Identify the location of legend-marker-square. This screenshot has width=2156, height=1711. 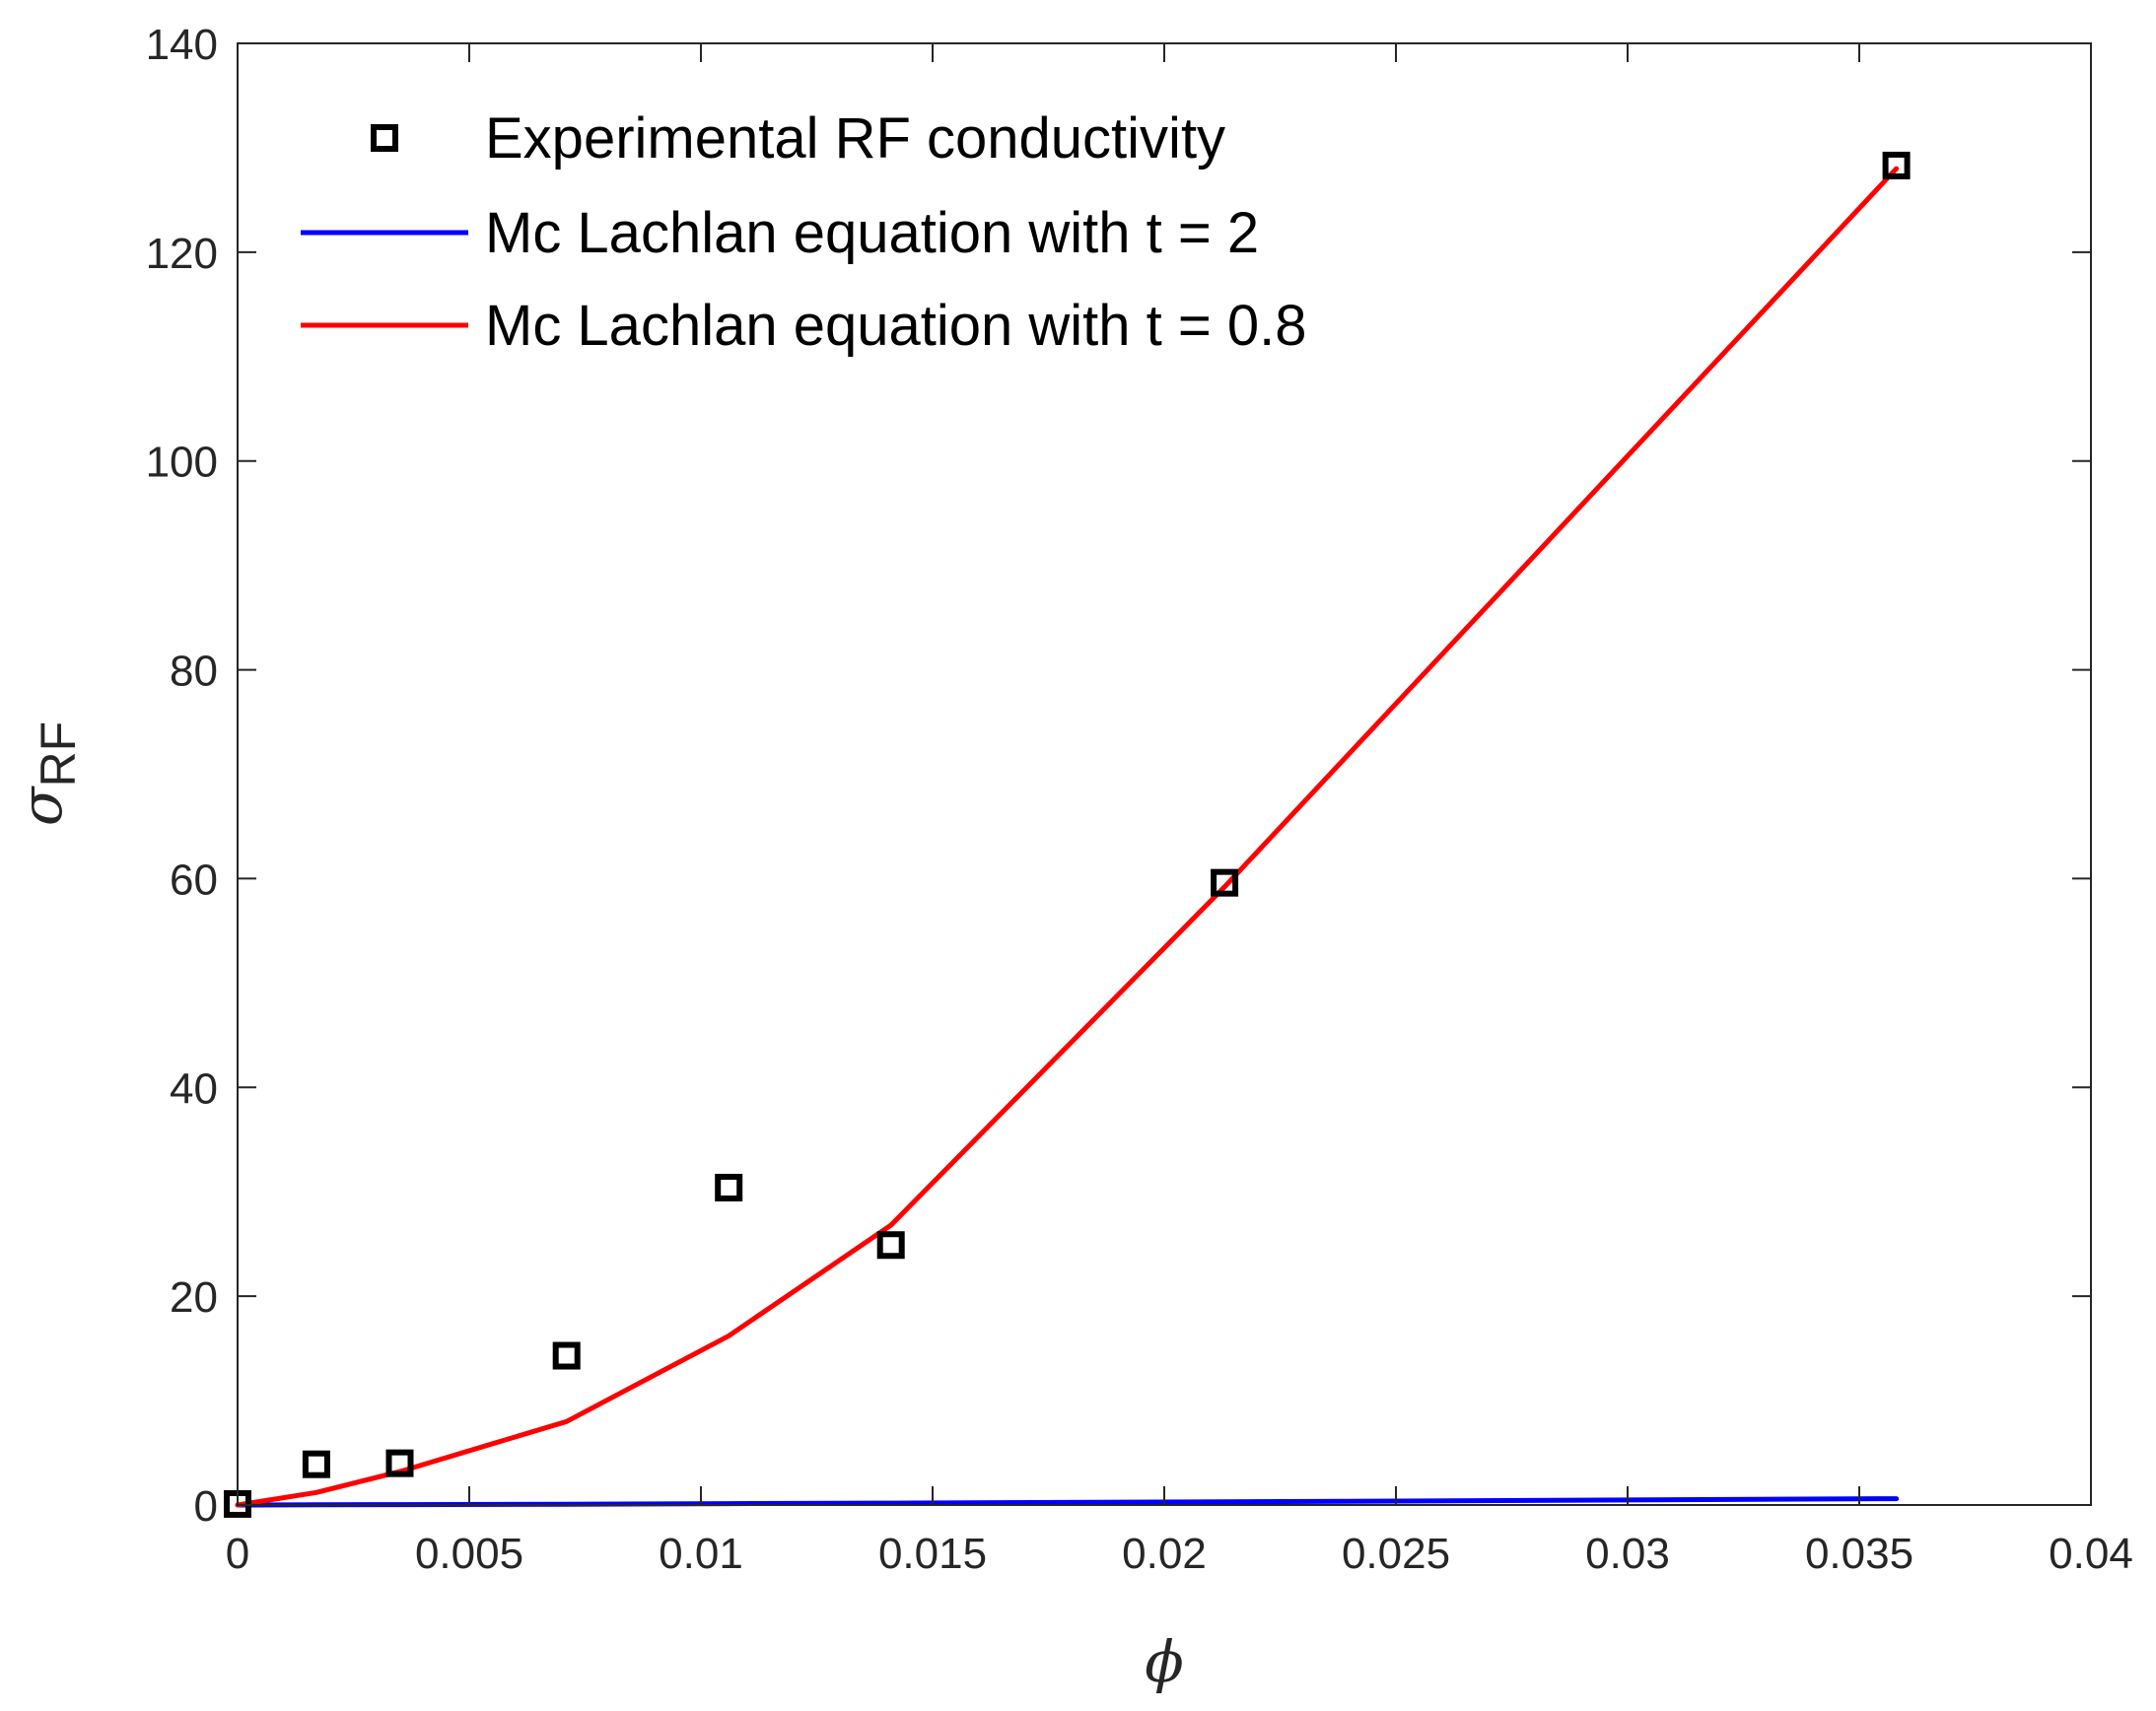
(384, 138).